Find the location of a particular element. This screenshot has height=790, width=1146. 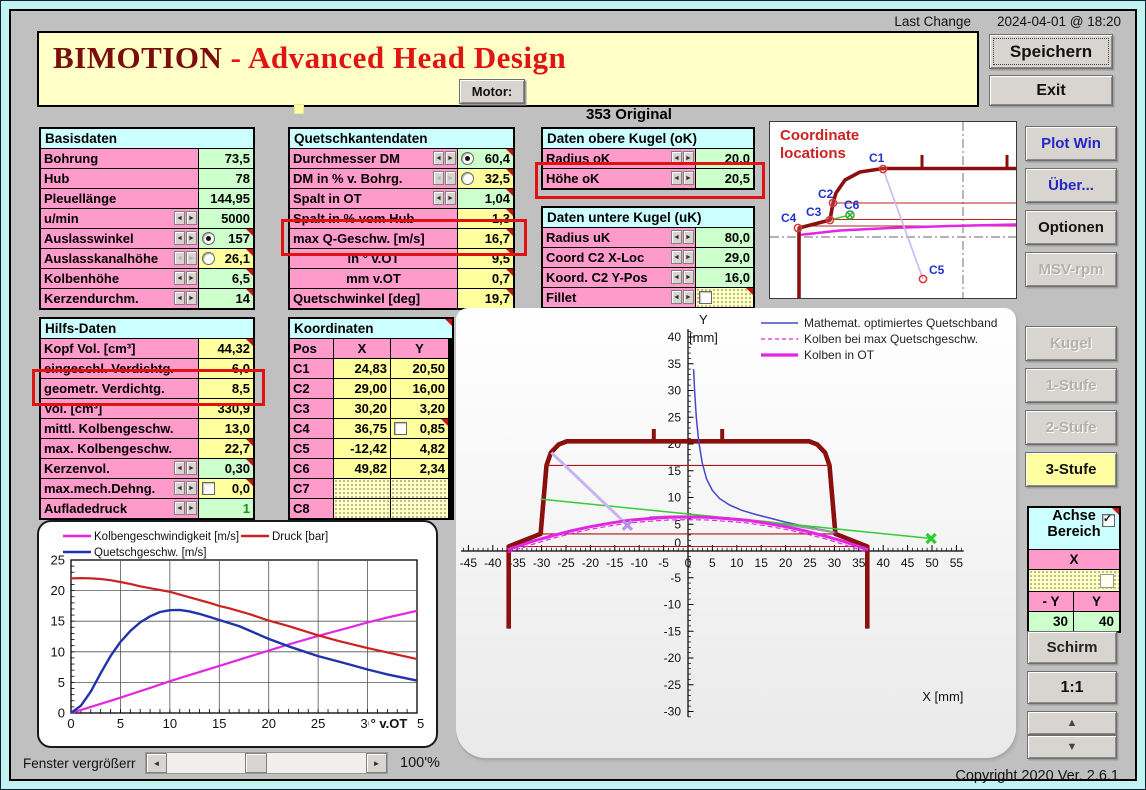

scrollbar-track is located at coordinates (266, 763).